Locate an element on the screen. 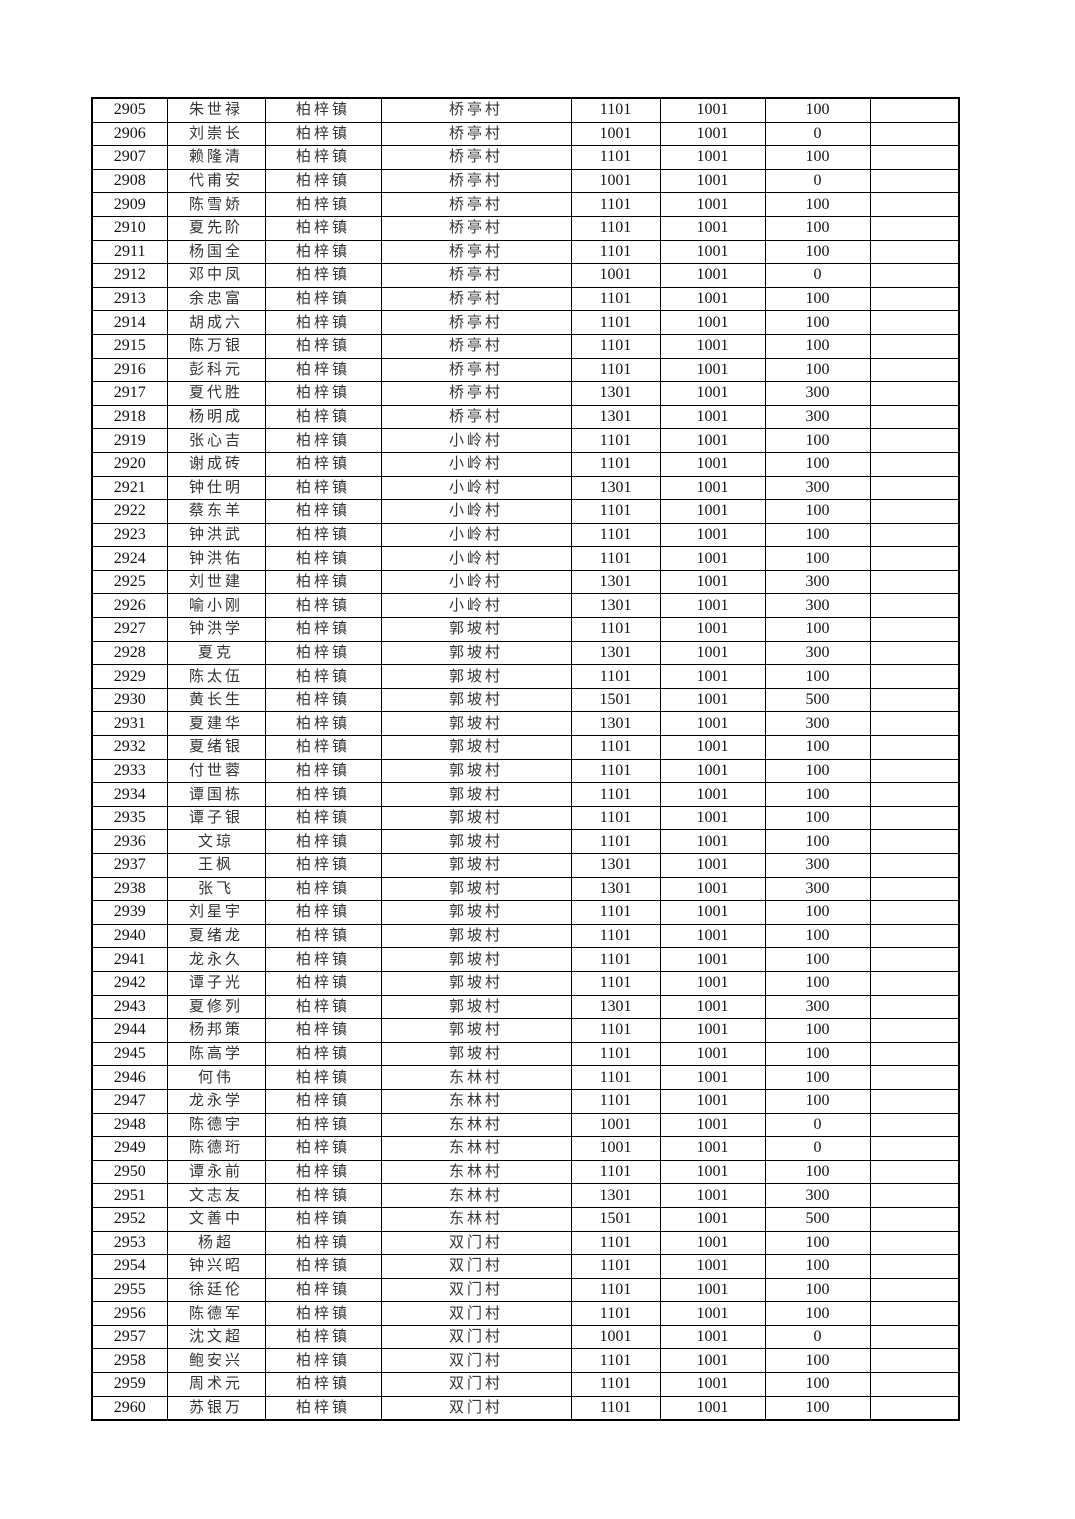  row-number: 2943 is located at coordinates (129, 1007).